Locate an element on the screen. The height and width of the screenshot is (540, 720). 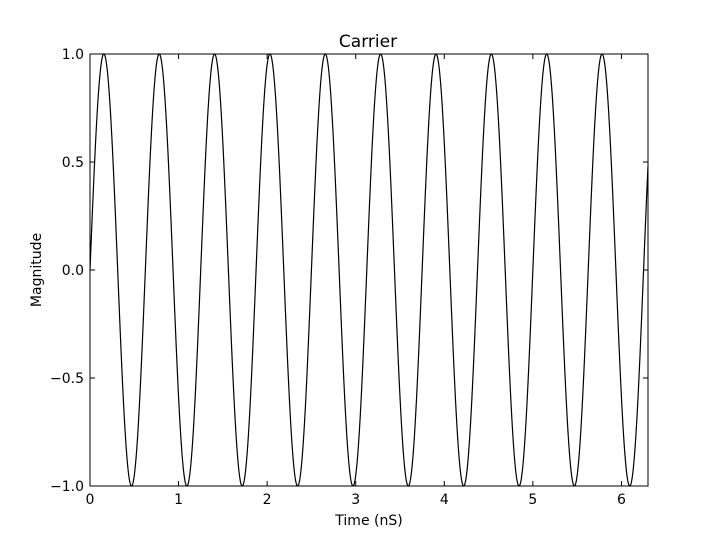
x-tick-label: 5 is located at coordinates (532, 500).